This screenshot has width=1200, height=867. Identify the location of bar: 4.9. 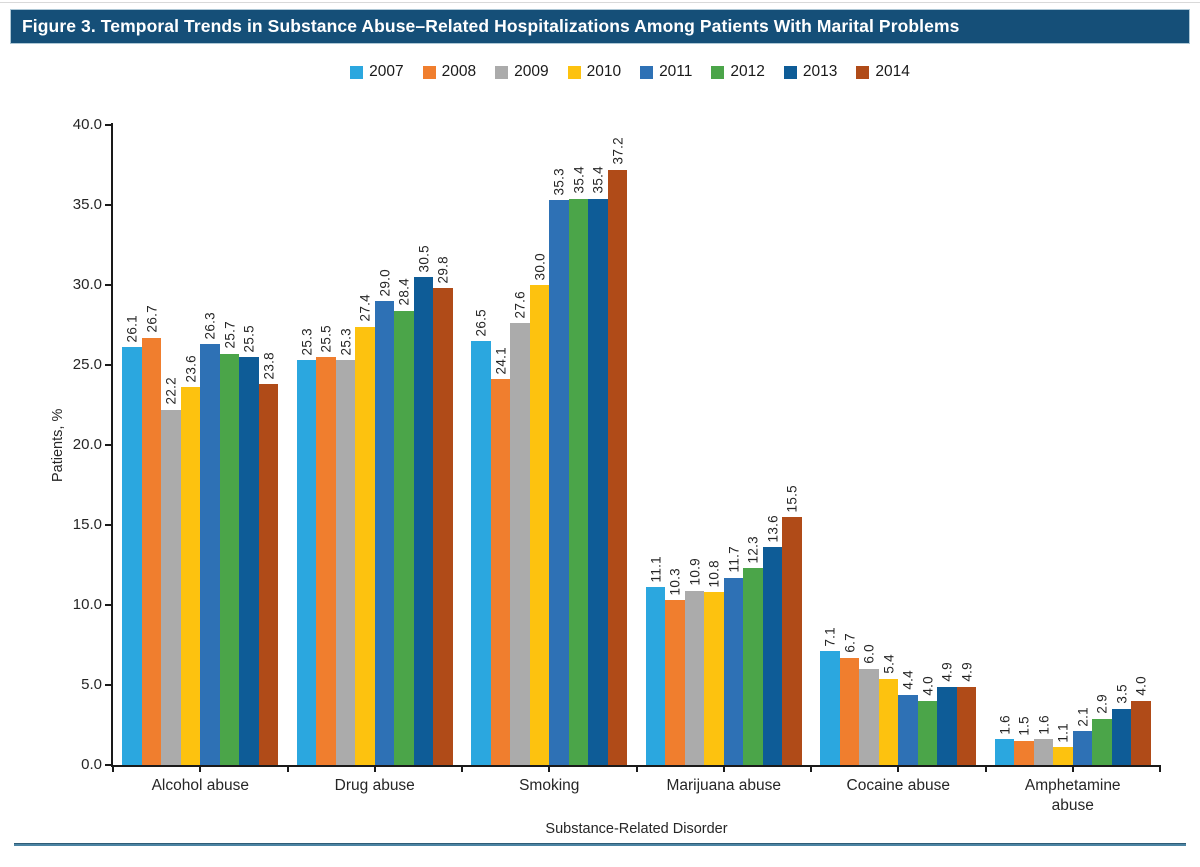
(966, 713).